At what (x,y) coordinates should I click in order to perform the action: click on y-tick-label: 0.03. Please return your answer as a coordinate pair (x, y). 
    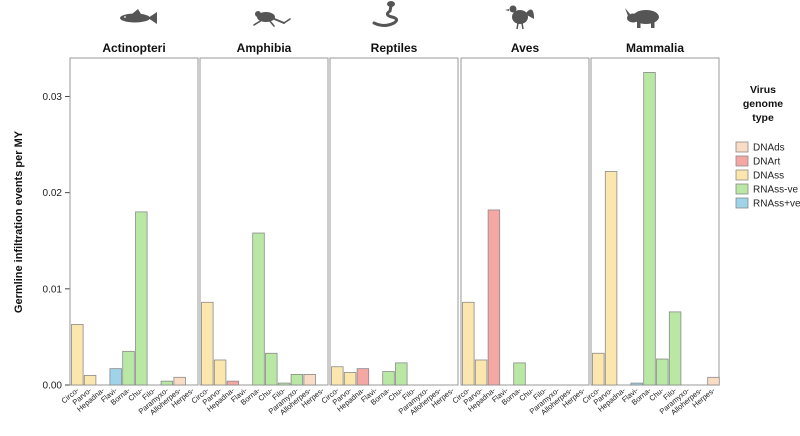
    Looking at the image, I should click on (53, 97).